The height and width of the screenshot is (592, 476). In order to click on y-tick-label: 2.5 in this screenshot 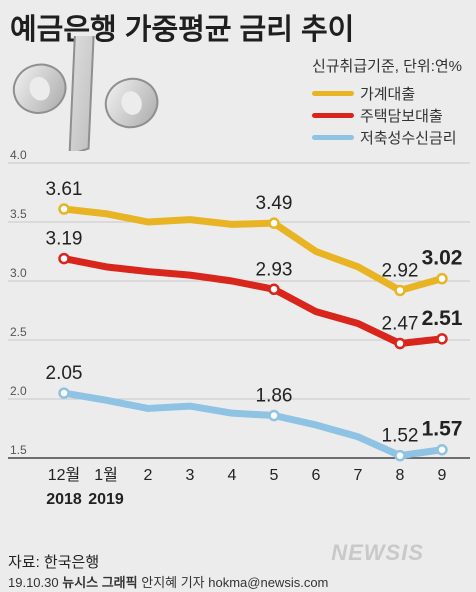, I will do `click(18, 332)`.